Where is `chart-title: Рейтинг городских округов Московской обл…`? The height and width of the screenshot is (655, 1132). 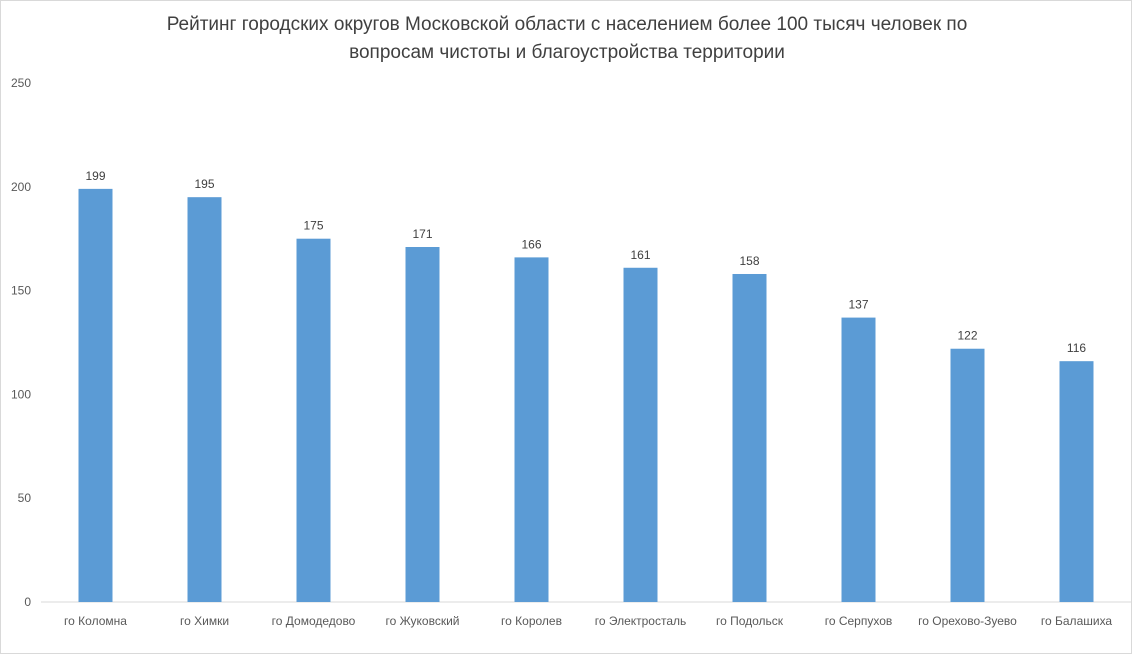
chart-title: Рейтинг городских округов Московской обл… is located at coordinates (566, 39).